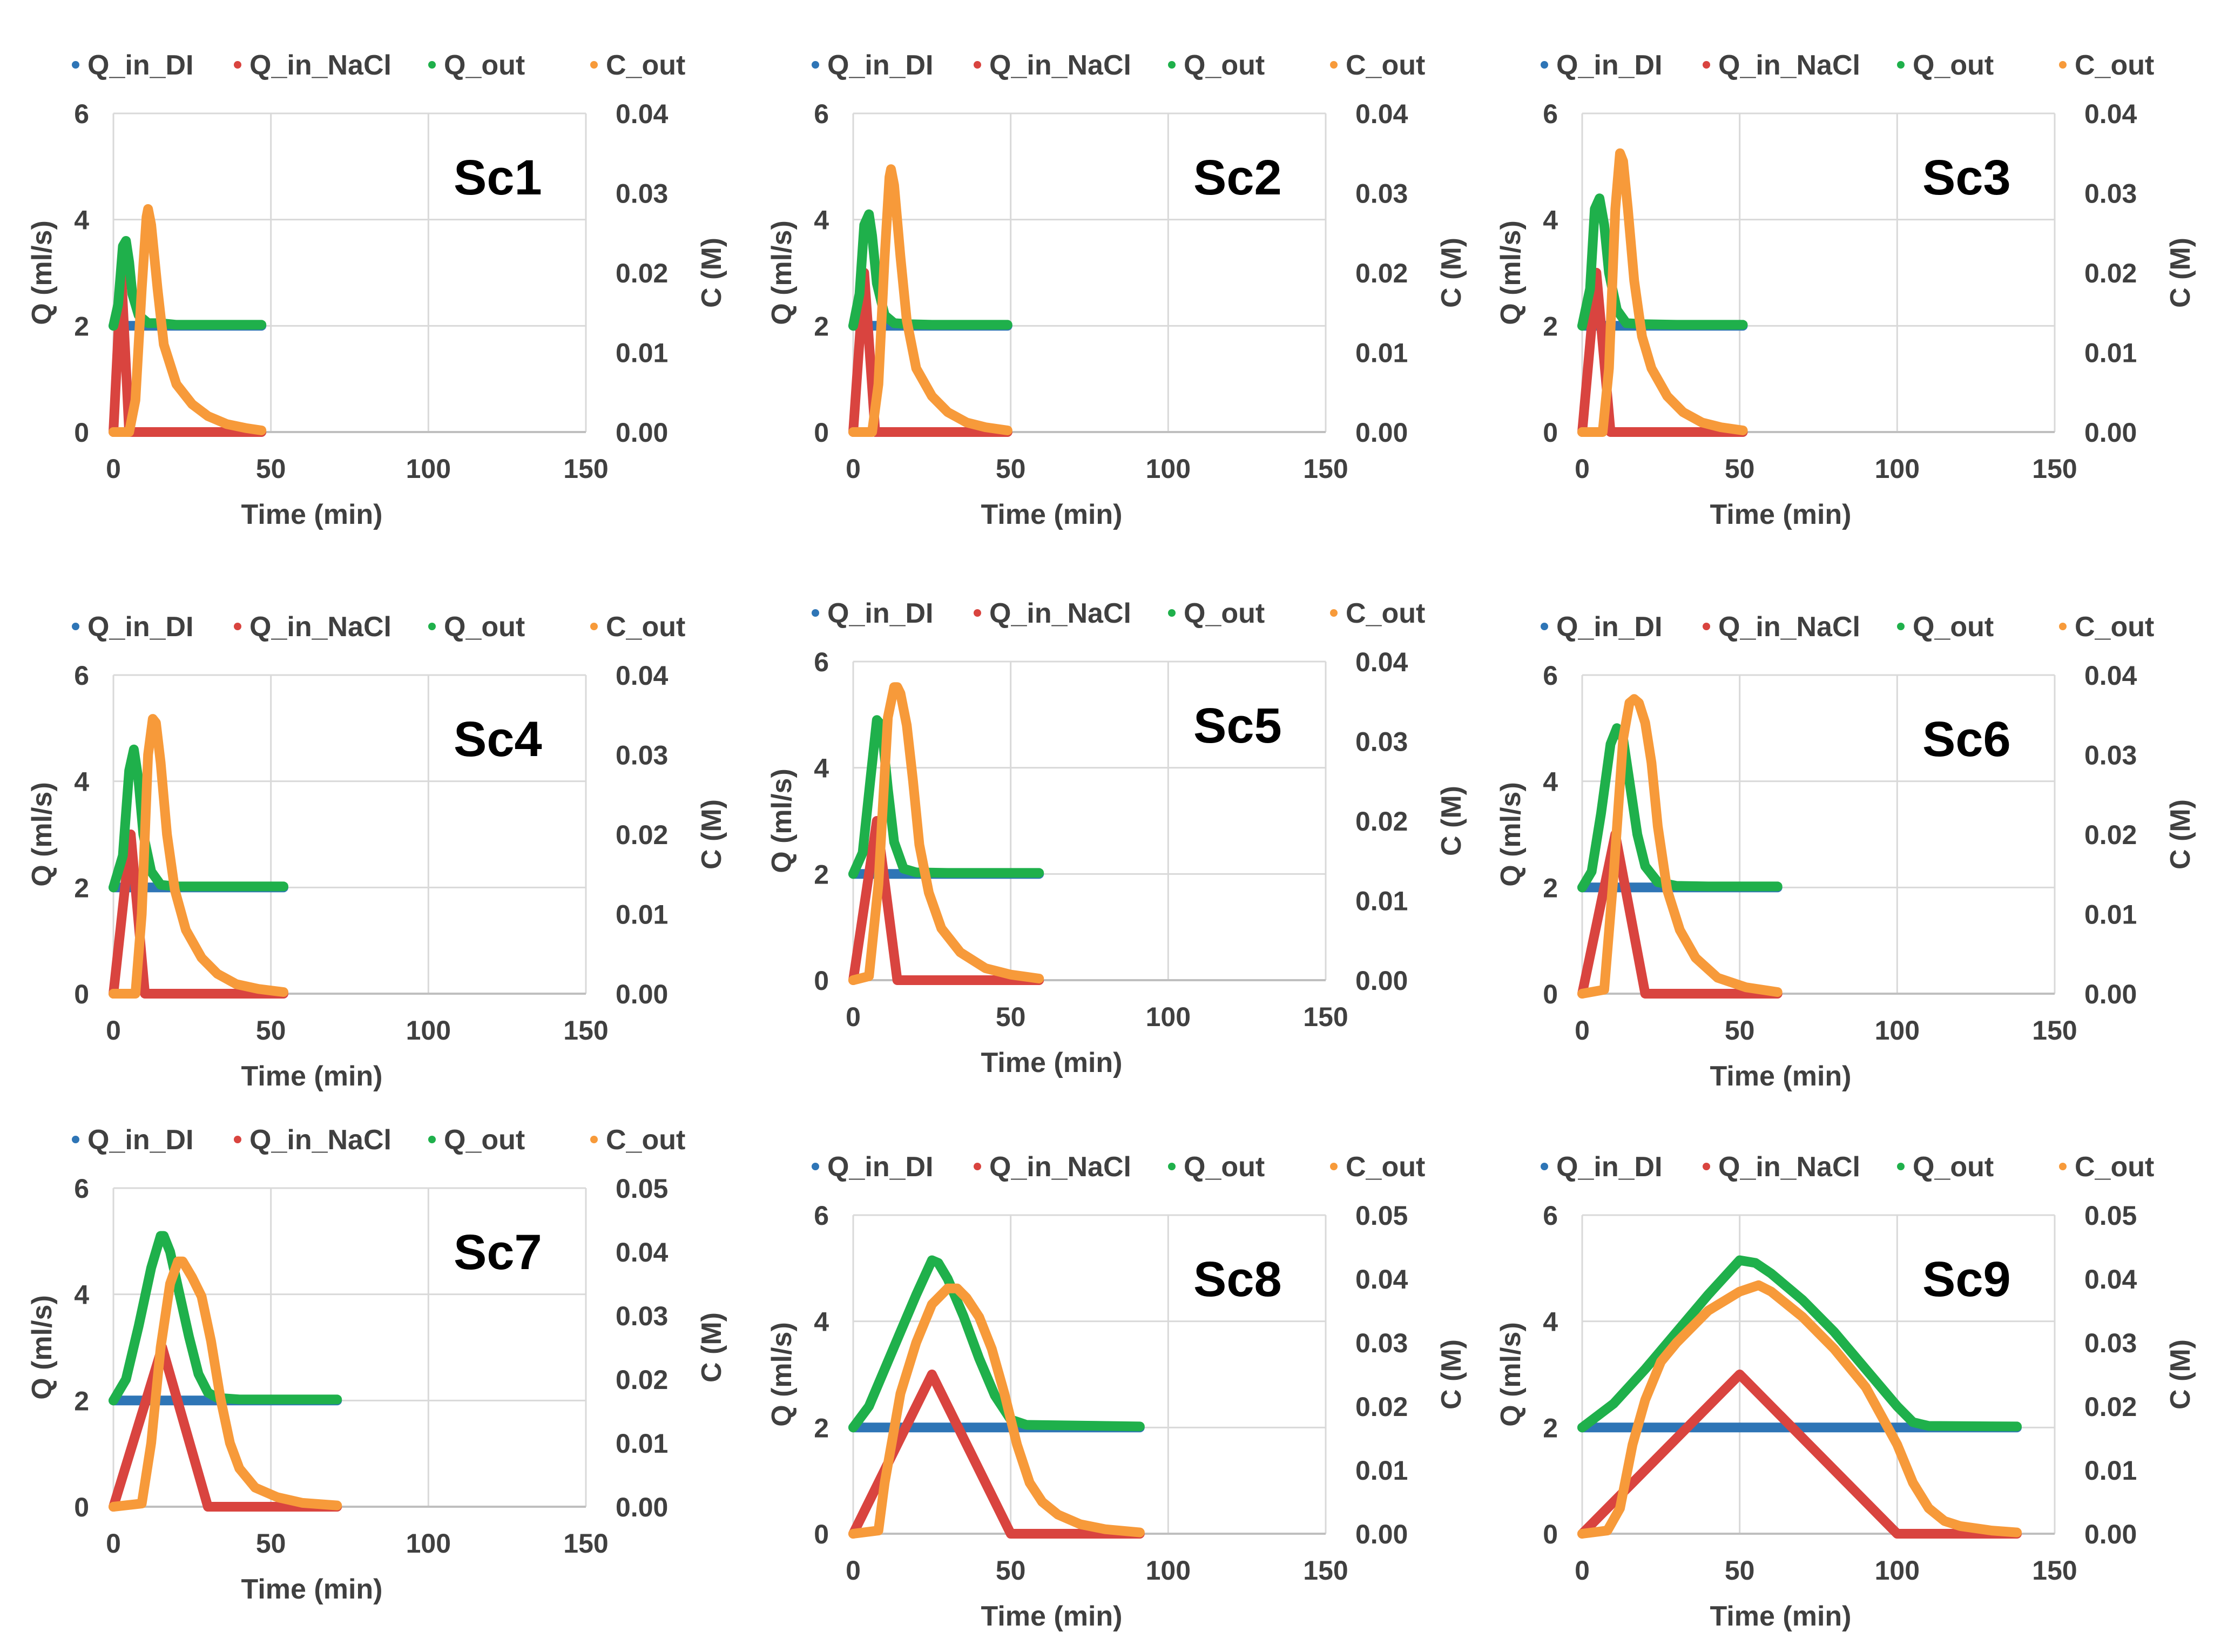 The height and width of the screenshot is (1652, 2221). Describe the element at coordinates (642, 1189) in the screenshot. I see `y2-tick-label: 0.05` at that location.